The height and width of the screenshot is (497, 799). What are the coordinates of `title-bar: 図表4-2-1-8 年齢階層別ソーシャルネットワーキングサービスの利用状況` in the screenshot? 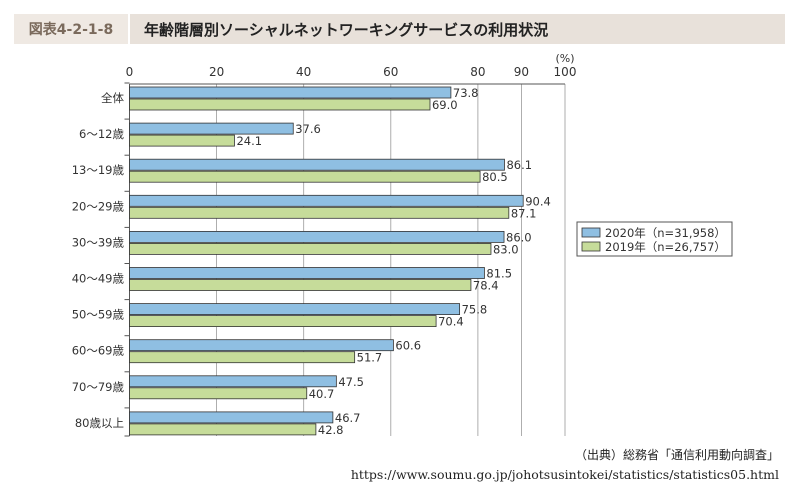 It's located at (399, 29).